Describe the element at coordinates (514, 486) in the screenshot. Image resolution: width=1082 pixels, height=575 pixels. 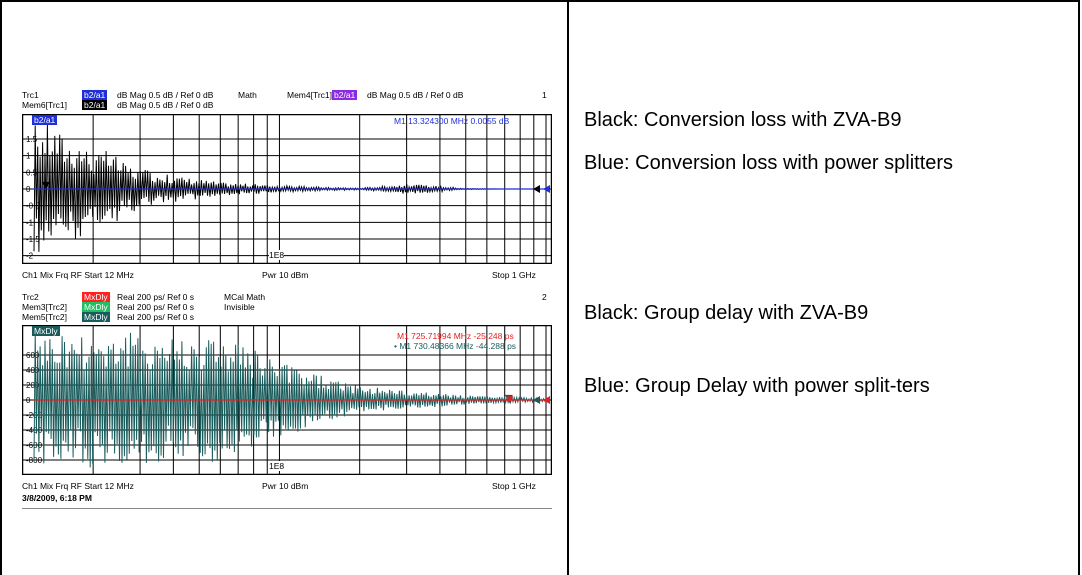
I see `bottom-footer-stop: Stop 1 GHz` at that location.